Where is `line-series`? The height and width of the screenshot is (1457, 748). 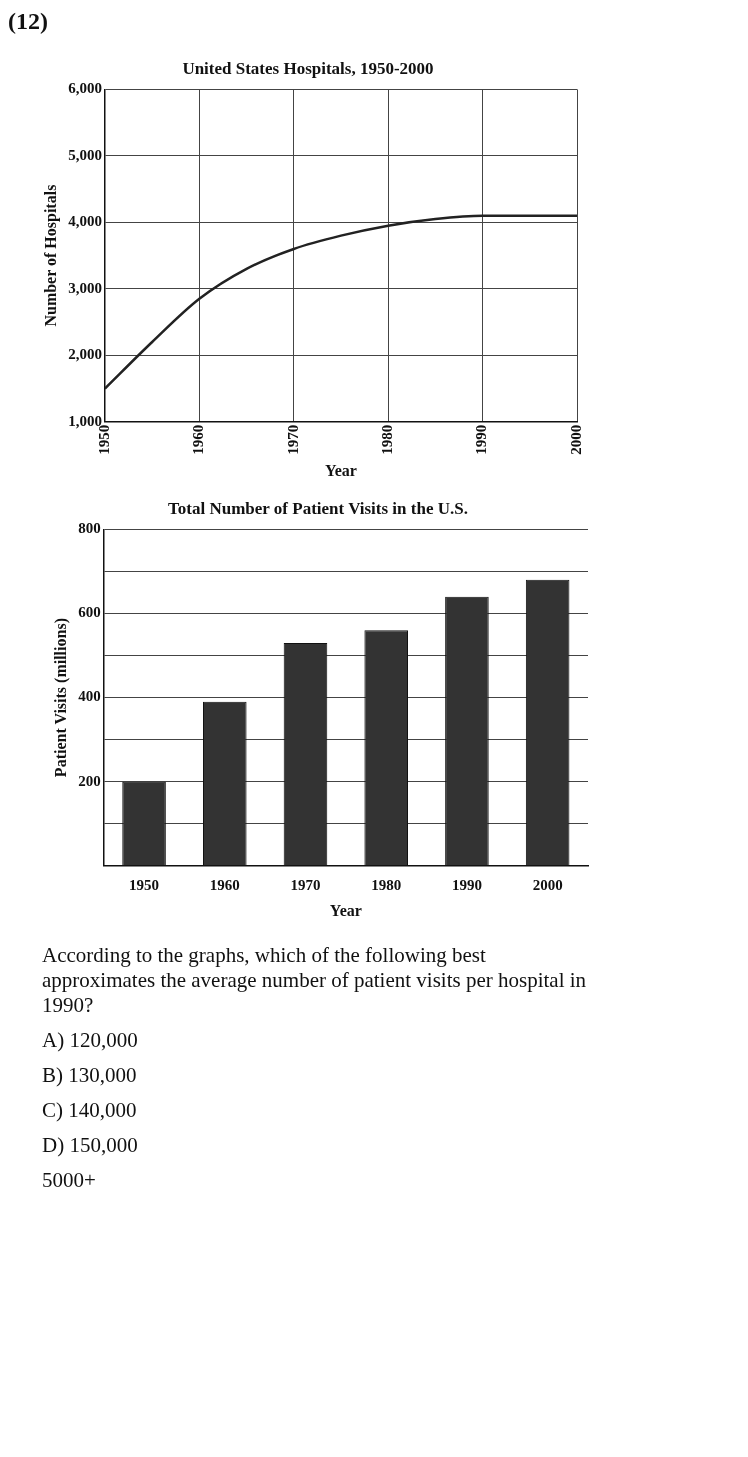 line-series is located at coordinates (340, 302).